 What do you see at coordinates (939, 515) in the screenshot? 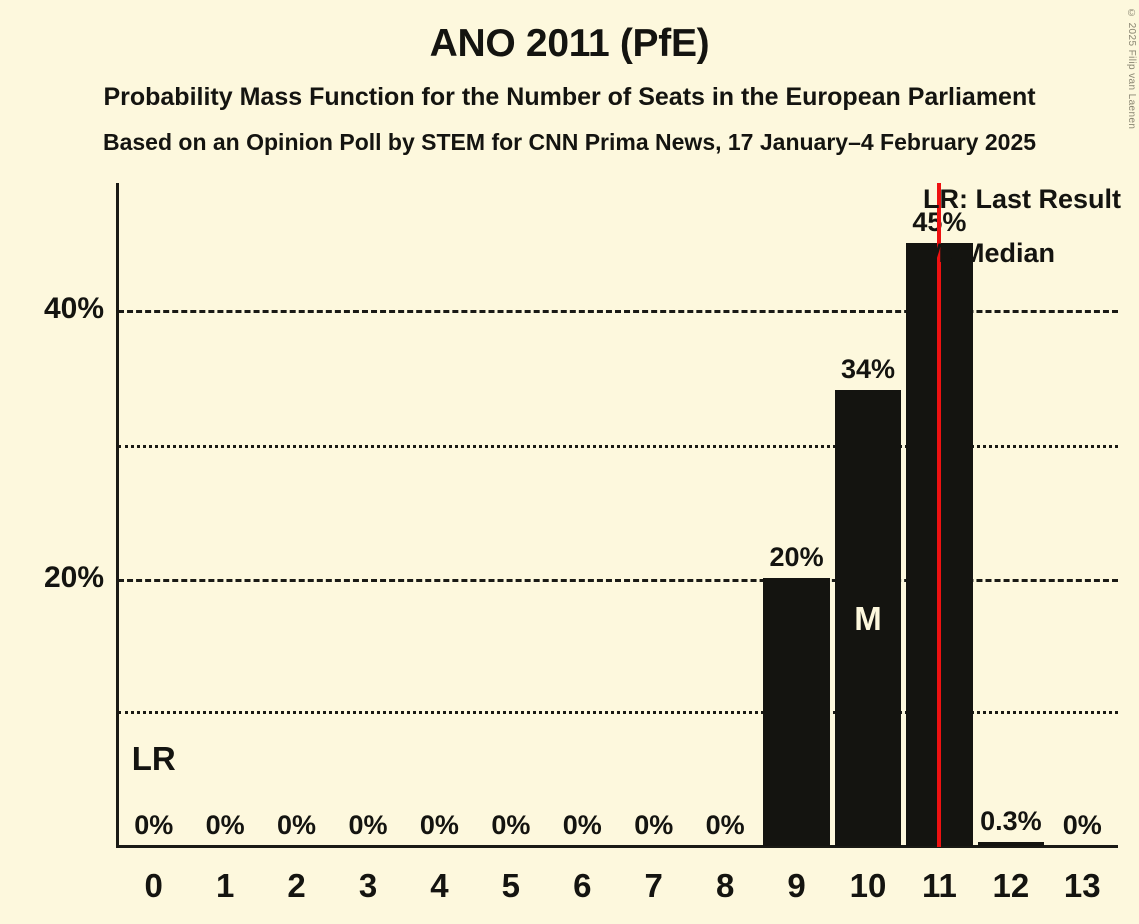
I see `last-result-line` at bounding box center [939, 515].